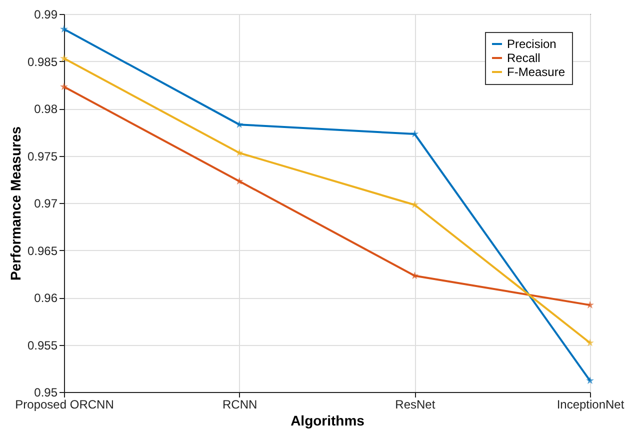 This screenshot has height=434, width=638. Describe the element at coordinates (327, 420) in the screenshot. I see `x-axis-title: Algorithms` at that location.